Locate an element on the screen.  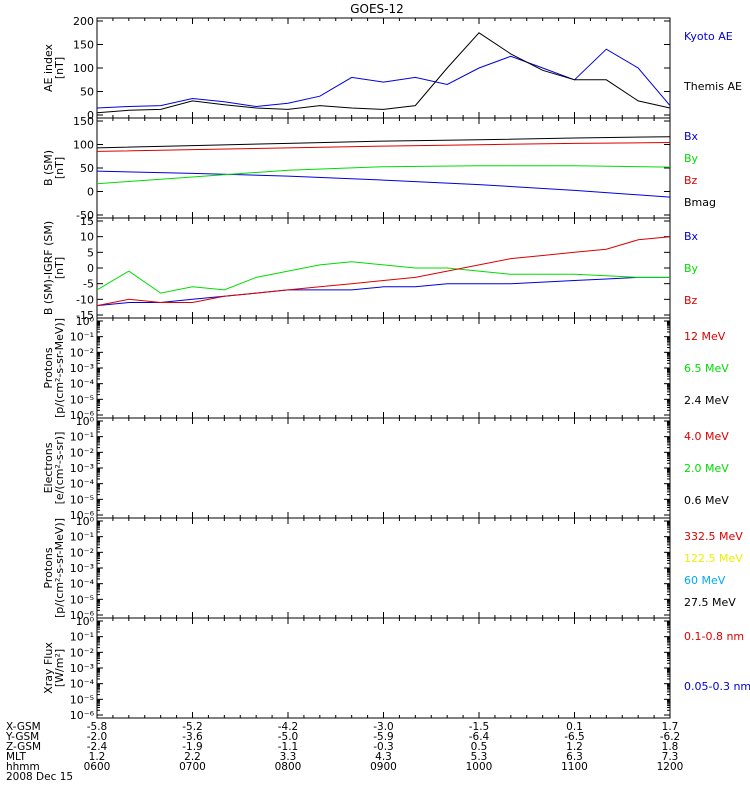
x-tick-value: -3.0 is located at coordinates (383, 727).